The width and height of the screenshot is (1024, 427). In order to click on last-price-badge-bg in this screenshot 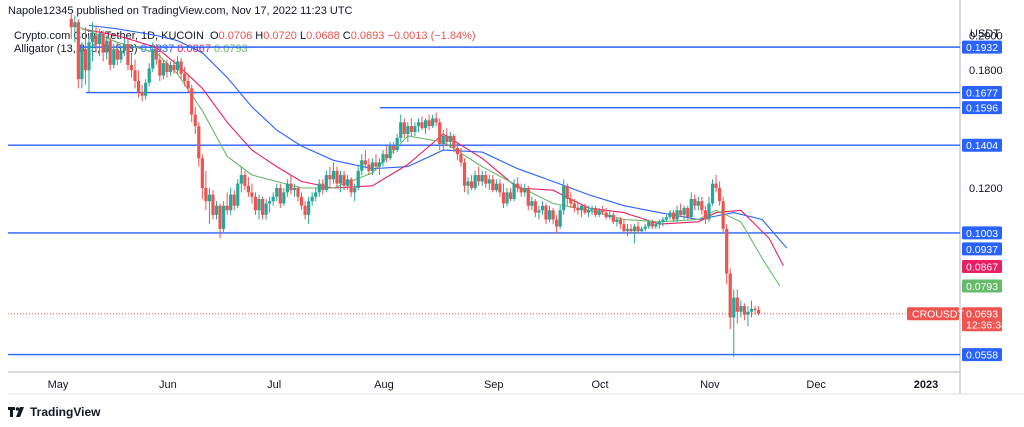, I will do `click(982, 319)`.